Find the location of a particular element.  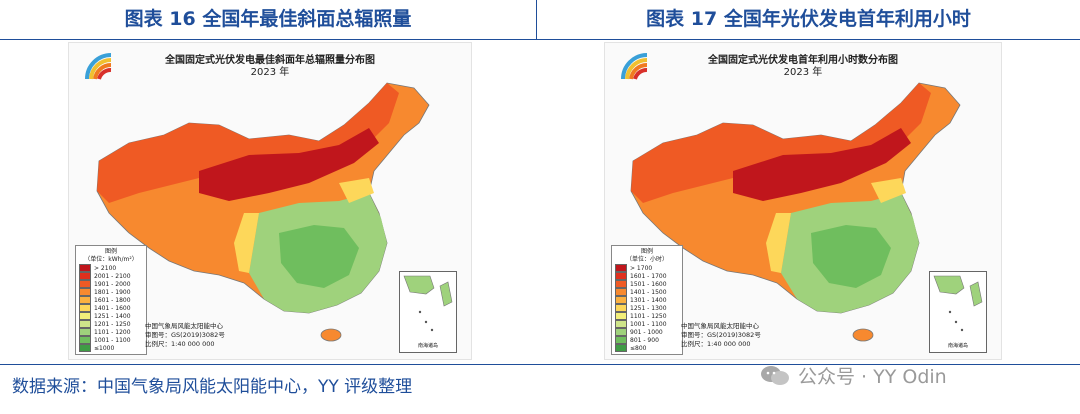

left-legend-title: 图例 is located at coordinates (110, 251).